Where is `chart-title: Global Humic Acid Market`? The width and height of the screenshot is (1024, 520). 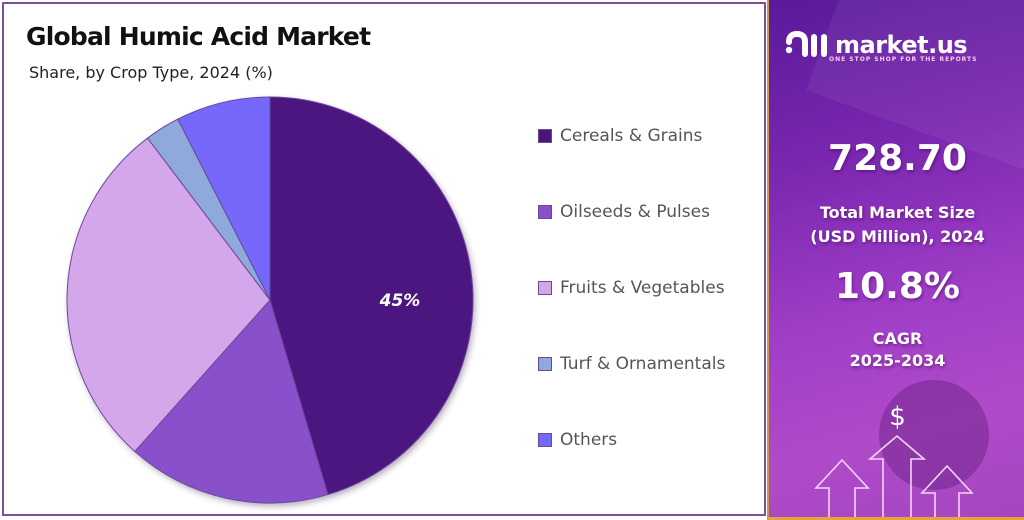
chart-title: Global Humic Acid Market is located at coordinates (198, 36).